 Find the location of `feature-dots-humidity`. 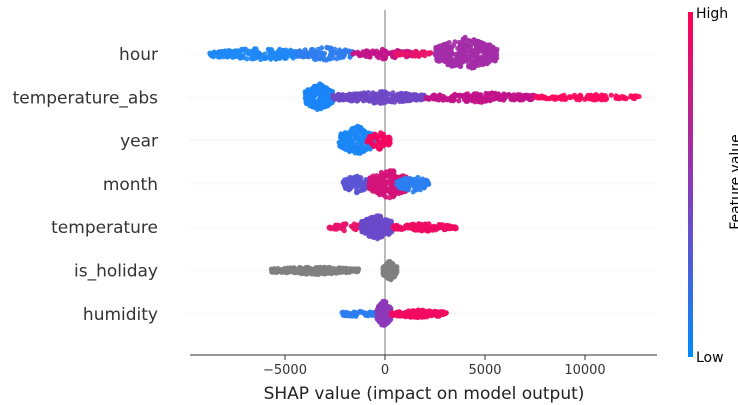

feature-dots-humidity is located at coordinates (394, 313).